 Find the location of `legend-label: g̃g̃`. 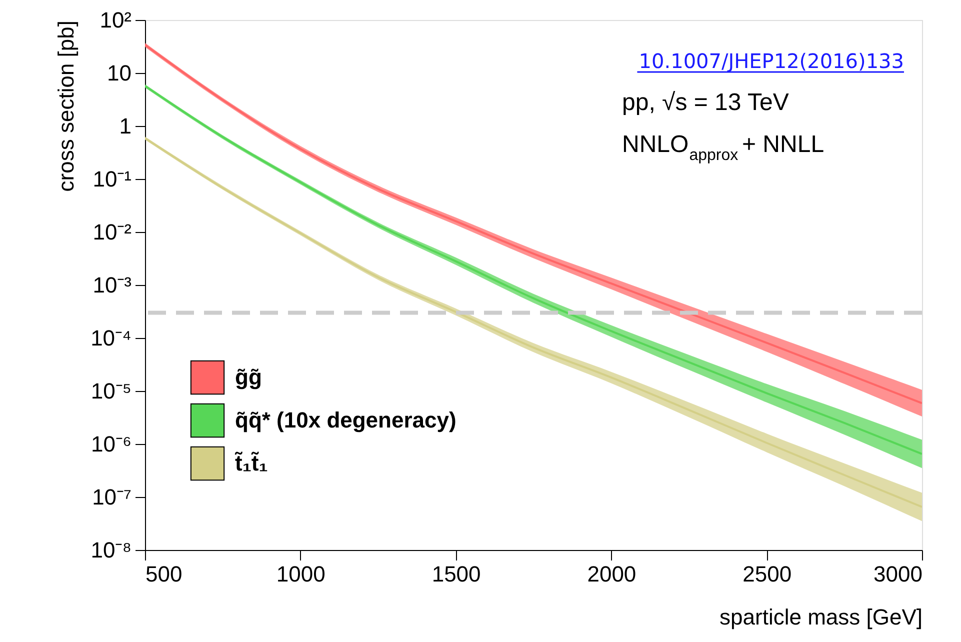

legend-label: g̃g̃ is located at coordinates (248, 377).